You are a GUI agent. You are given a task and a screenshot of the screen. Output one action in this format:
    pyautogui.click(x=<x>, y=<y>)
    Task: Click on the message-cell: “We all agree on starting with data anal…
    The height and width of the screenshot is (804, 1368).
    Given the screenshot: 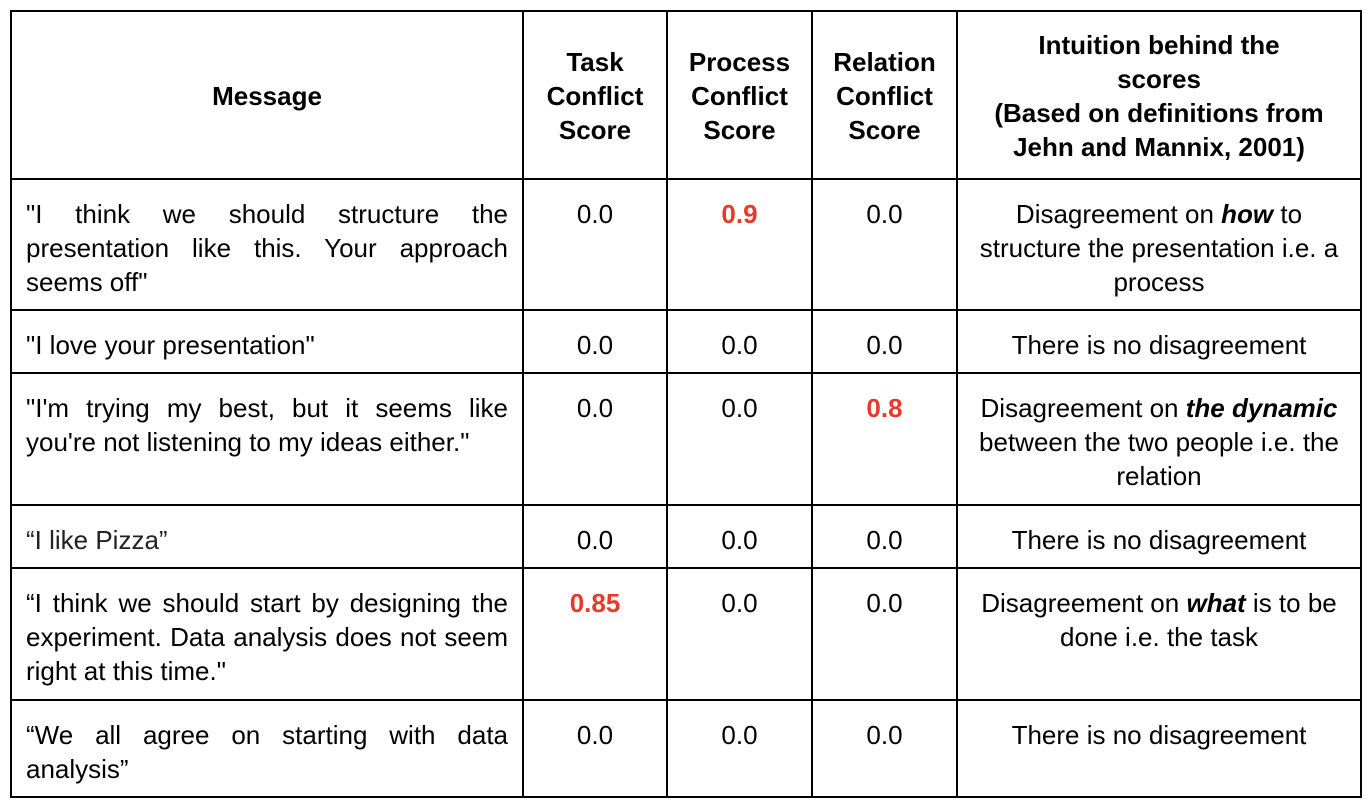 What is the action you would take?
    pyautogui.click(x=267, y=748)
    